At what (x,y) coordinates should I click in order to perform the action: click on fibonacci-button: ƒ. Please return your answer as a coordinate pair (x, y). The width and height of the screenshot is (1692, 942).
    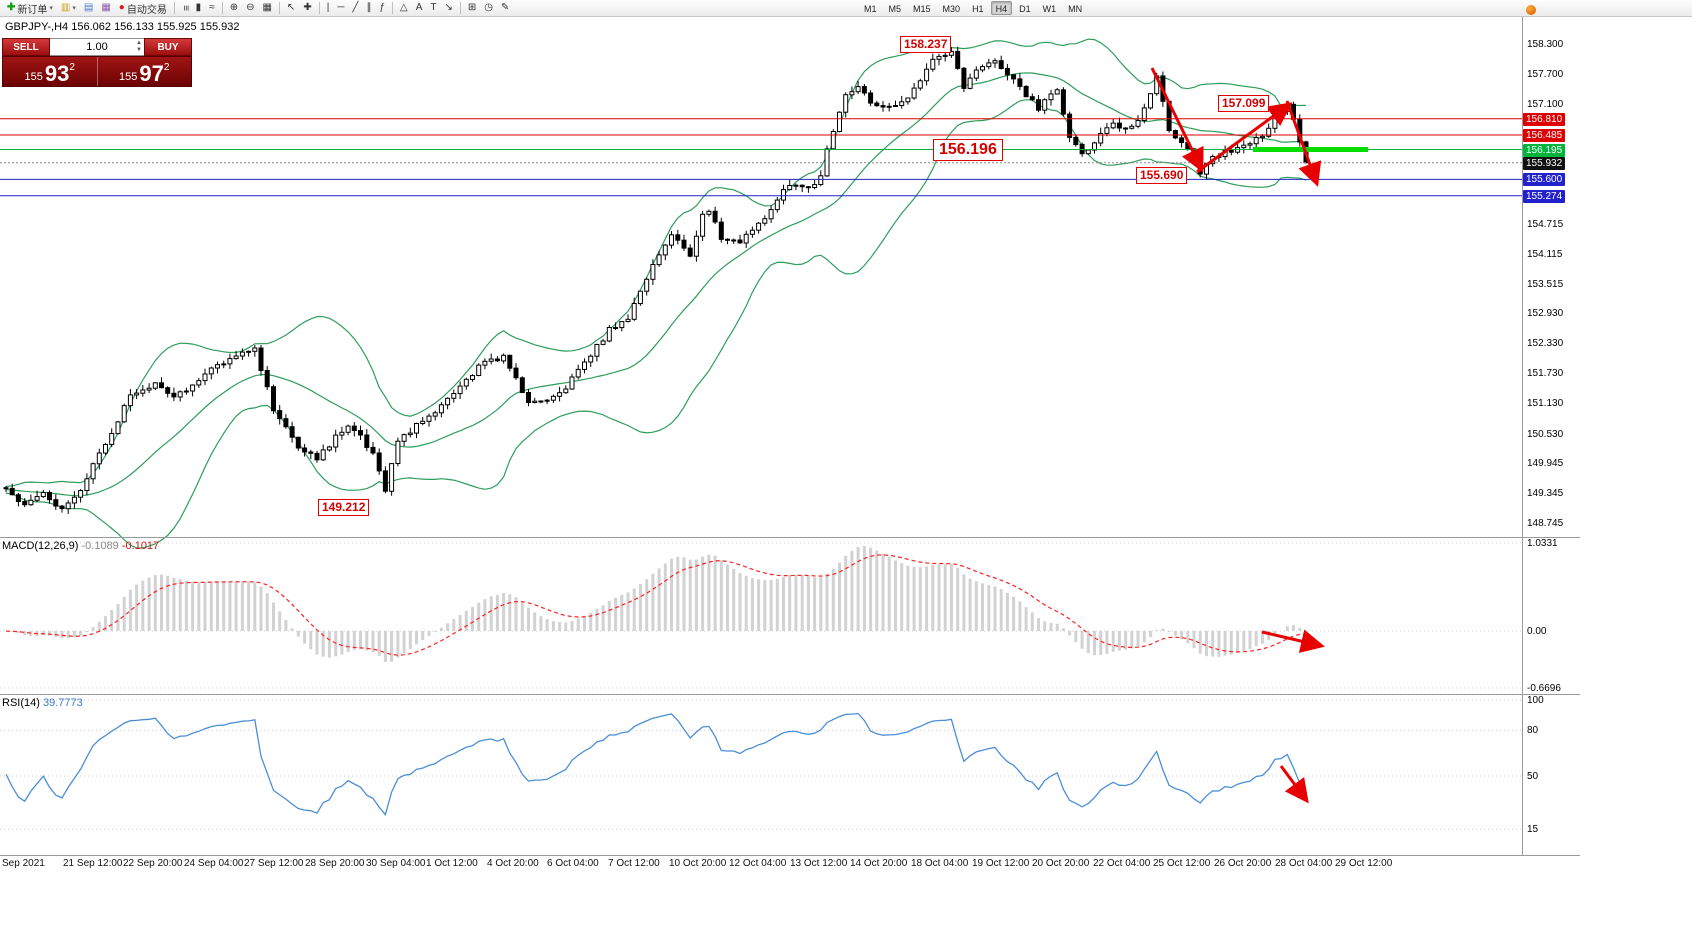
    Looking at the image, I should click on (382, 8).